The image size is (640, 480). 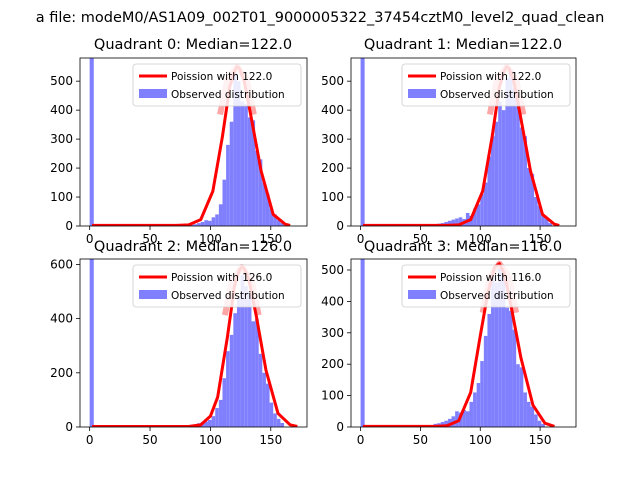 What do you see at coordinates (221, 278) in the screenshot?
I see `legend-label-poisson: Poission with 126.0` at bounding box center [221, 278].